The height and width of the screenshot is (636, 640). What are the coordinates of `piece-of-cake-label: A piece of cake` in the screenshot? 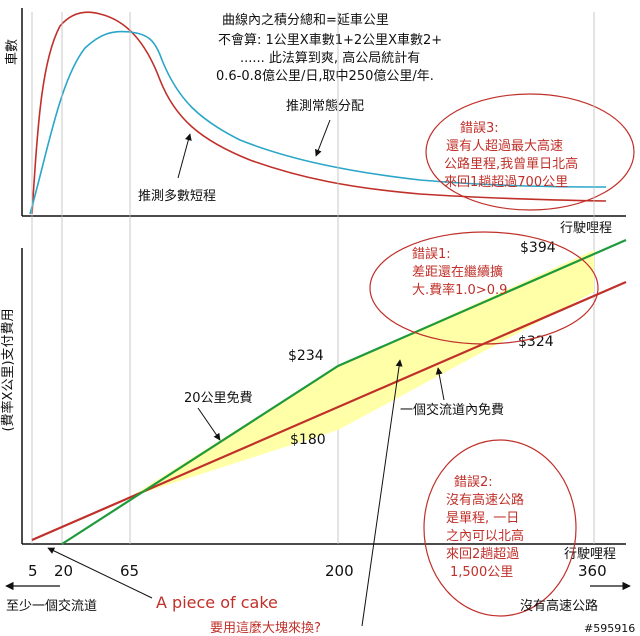 It's located at (217, 602).